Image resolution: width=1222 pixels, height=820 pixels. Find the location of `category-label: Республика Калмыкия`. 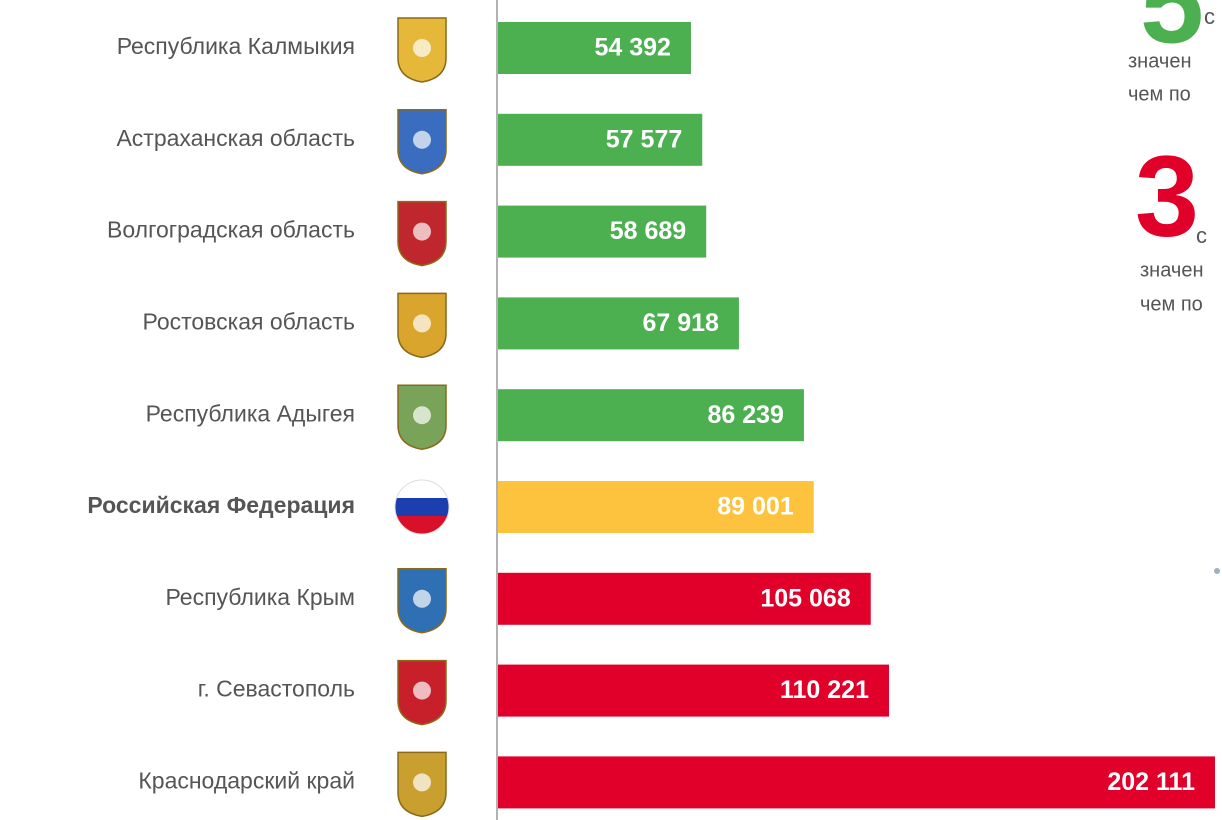

category-label: Республика Калмыкия is located at coordinates (236, 46).